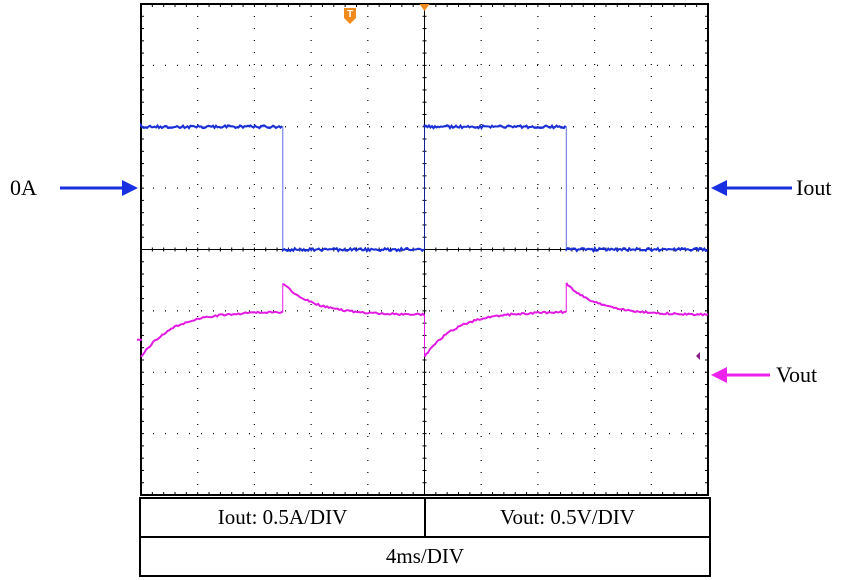 This screenshot has width=842, height=580. Describe the element at coordinates (698, 356) in the screenshot. I see `vout-offset-icon` at that location.